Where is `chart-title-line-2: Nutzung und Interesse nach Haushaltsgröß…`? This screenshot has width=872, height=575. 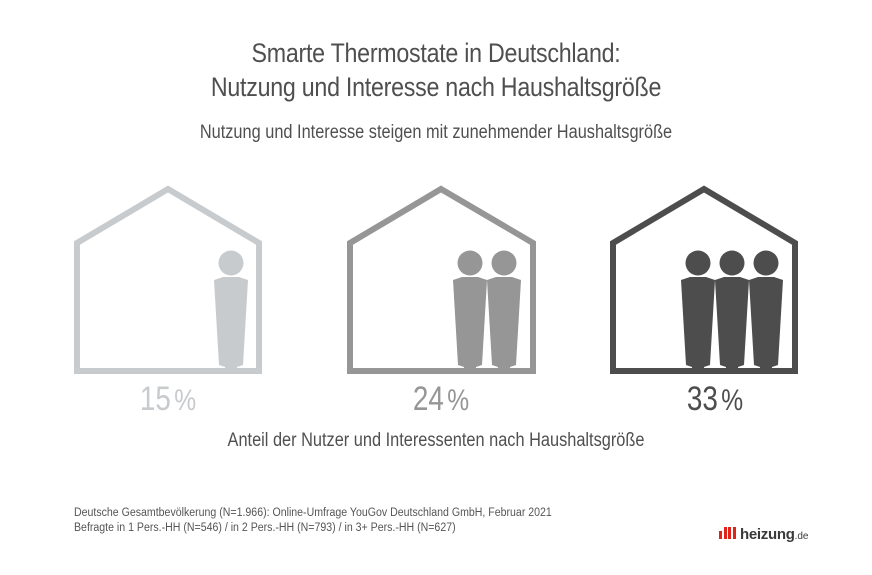 chart-title-line-2: Nutzung und Interesse nach Haushaltsgröß… is located at coordinates (436, 87).